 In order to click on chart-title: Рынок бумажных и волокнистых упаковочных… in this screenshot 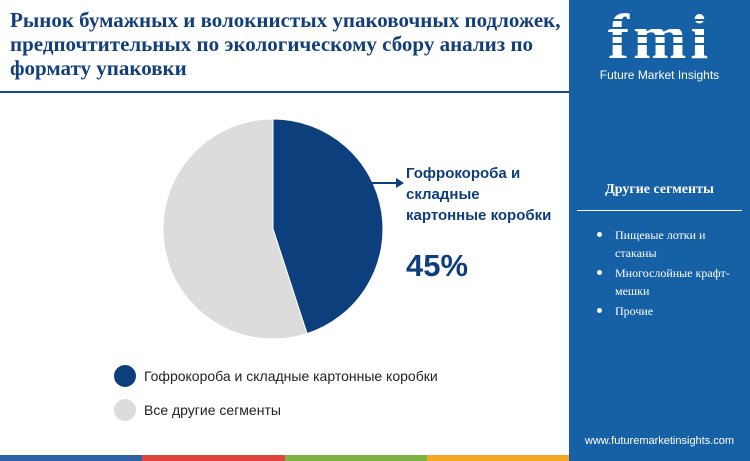, I will do `click(285, 44)`.